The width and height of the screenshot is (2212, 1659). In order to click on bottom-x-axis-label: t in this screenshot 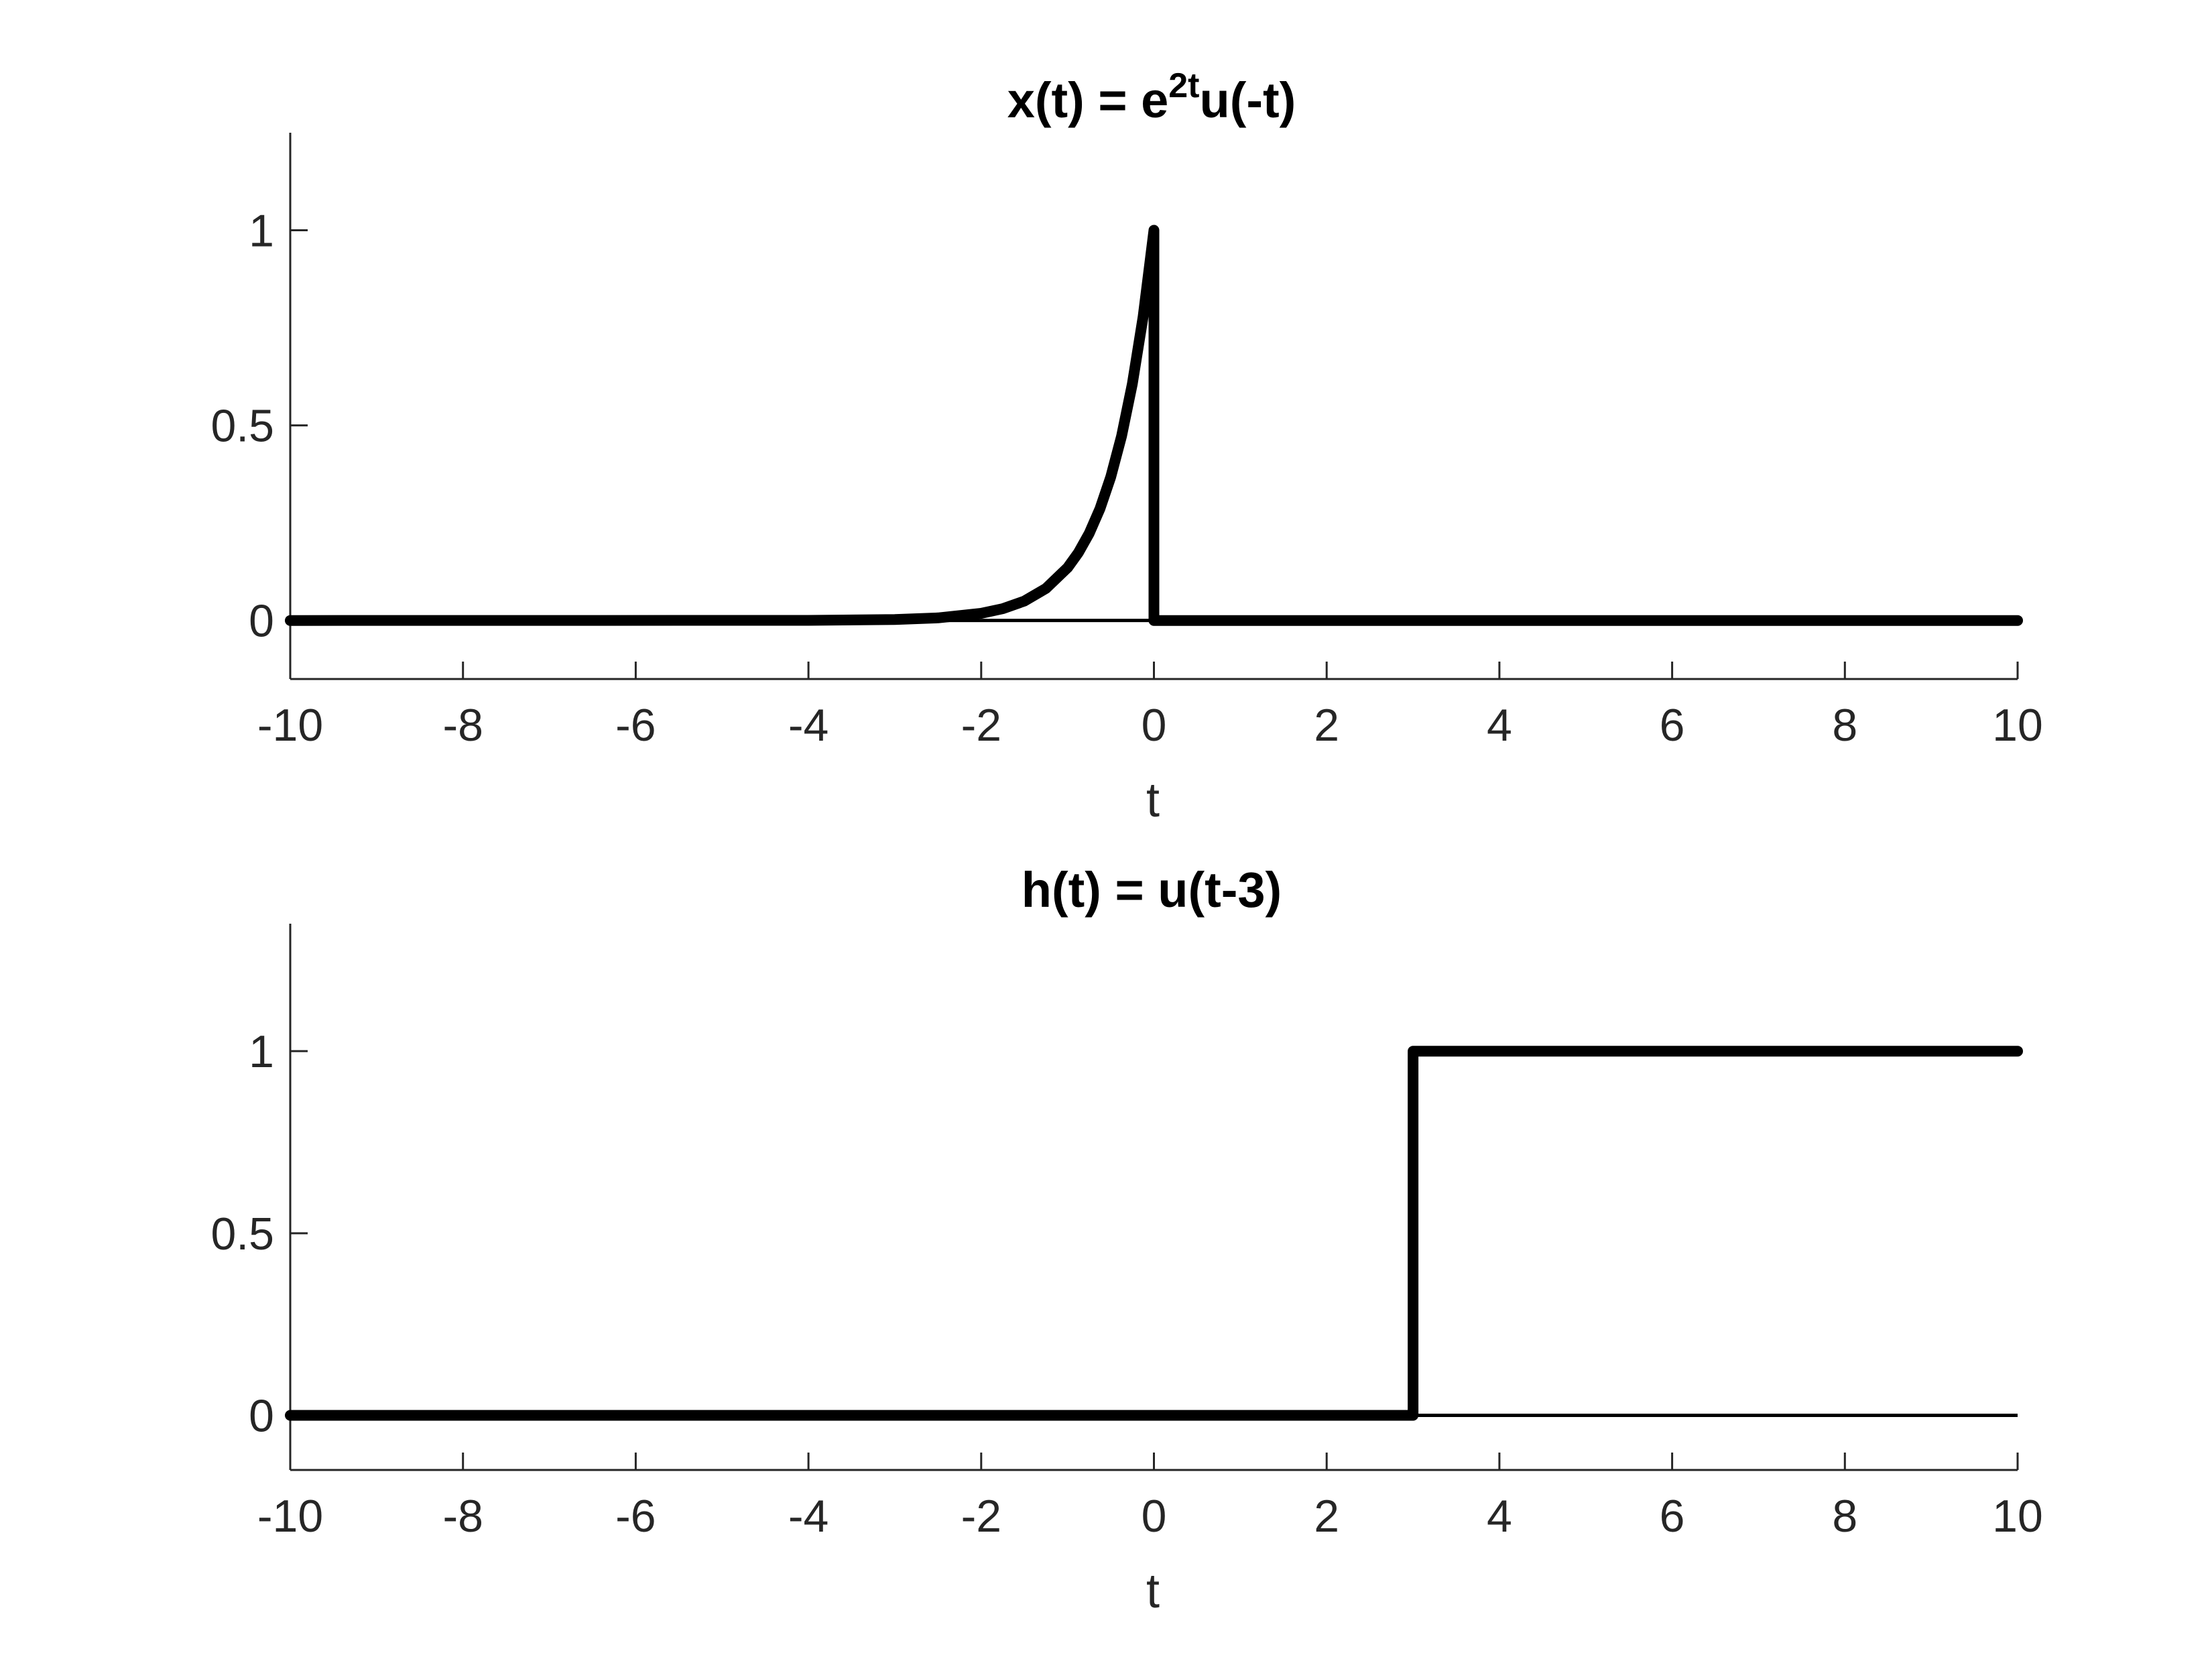, I will do `click(1153, 1591)`.